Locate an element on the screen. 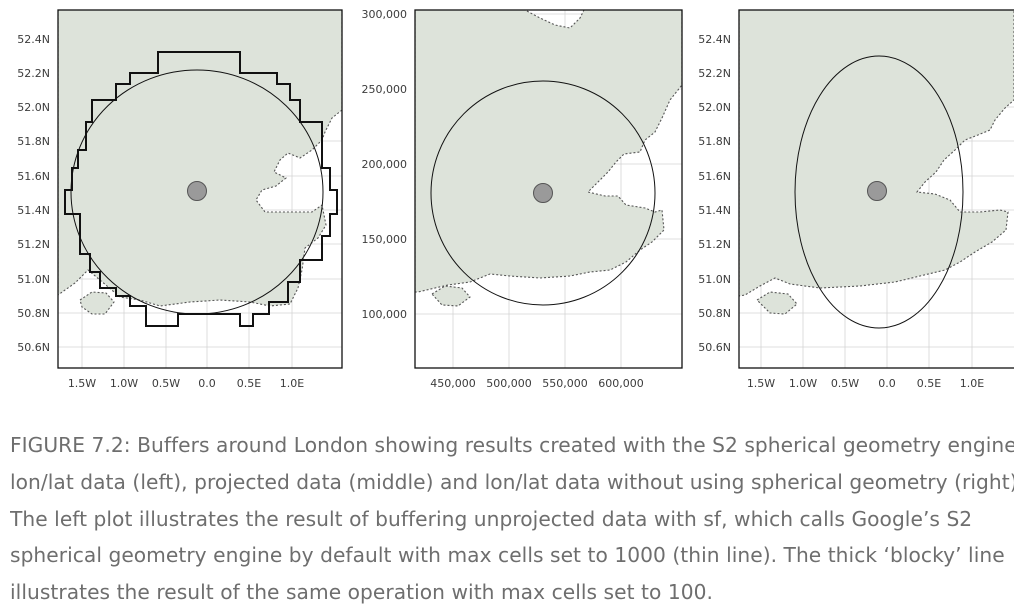 Image resolution: width=1014 pixels, height=613 pixels. land-right is located at coordinates (876, 153).